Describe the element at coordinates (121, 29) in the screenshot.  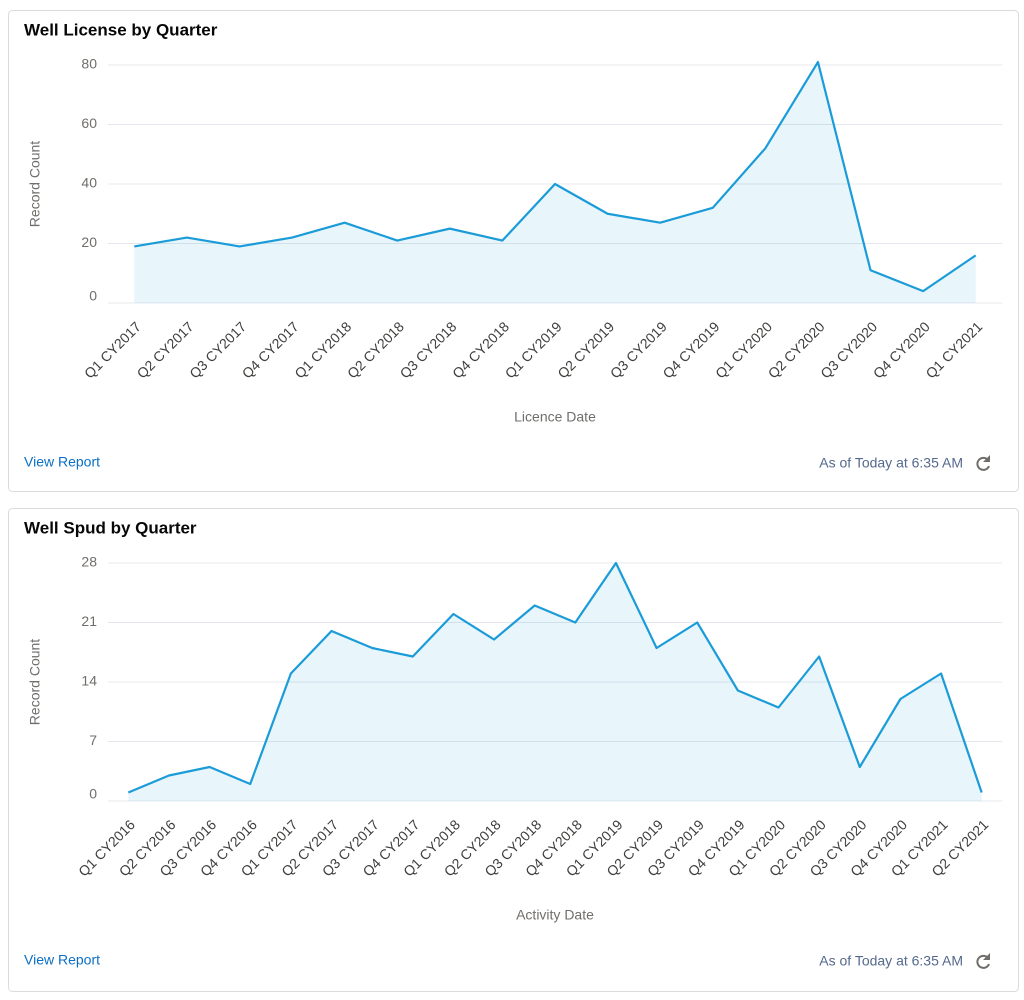
I see `chart-title: Well License by Quarter` at that location.